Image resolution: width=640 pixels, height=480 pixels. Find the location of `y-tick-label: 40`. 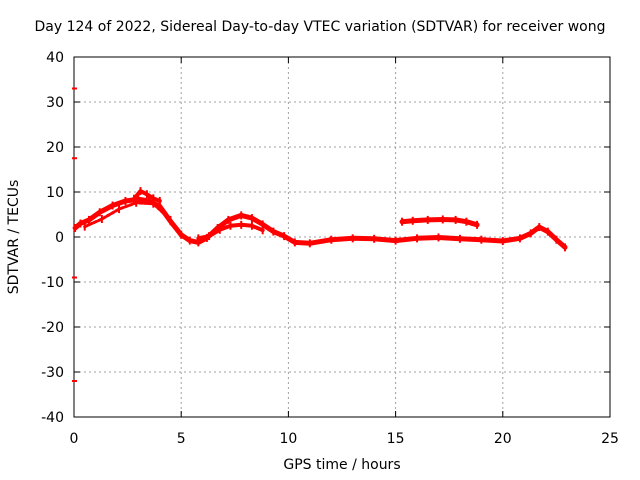

y-tick-label: 40 is located at coordinates (55, 58).